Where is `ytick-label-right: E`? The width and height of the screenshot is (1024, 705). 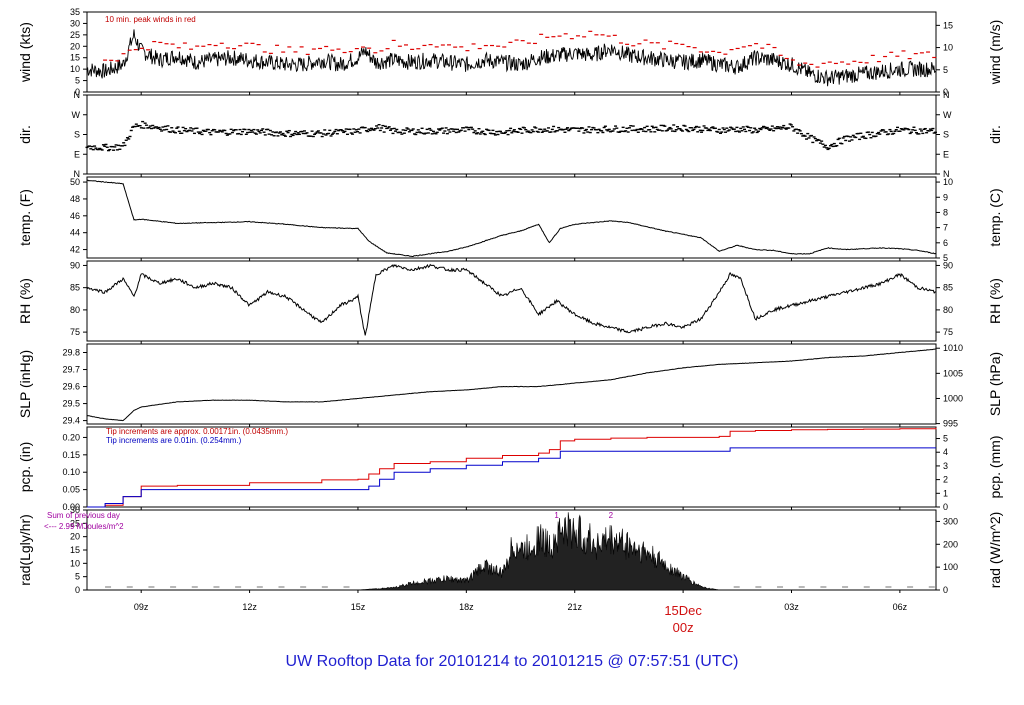 ytick-label-right: E is located at coordinates (946, 154).